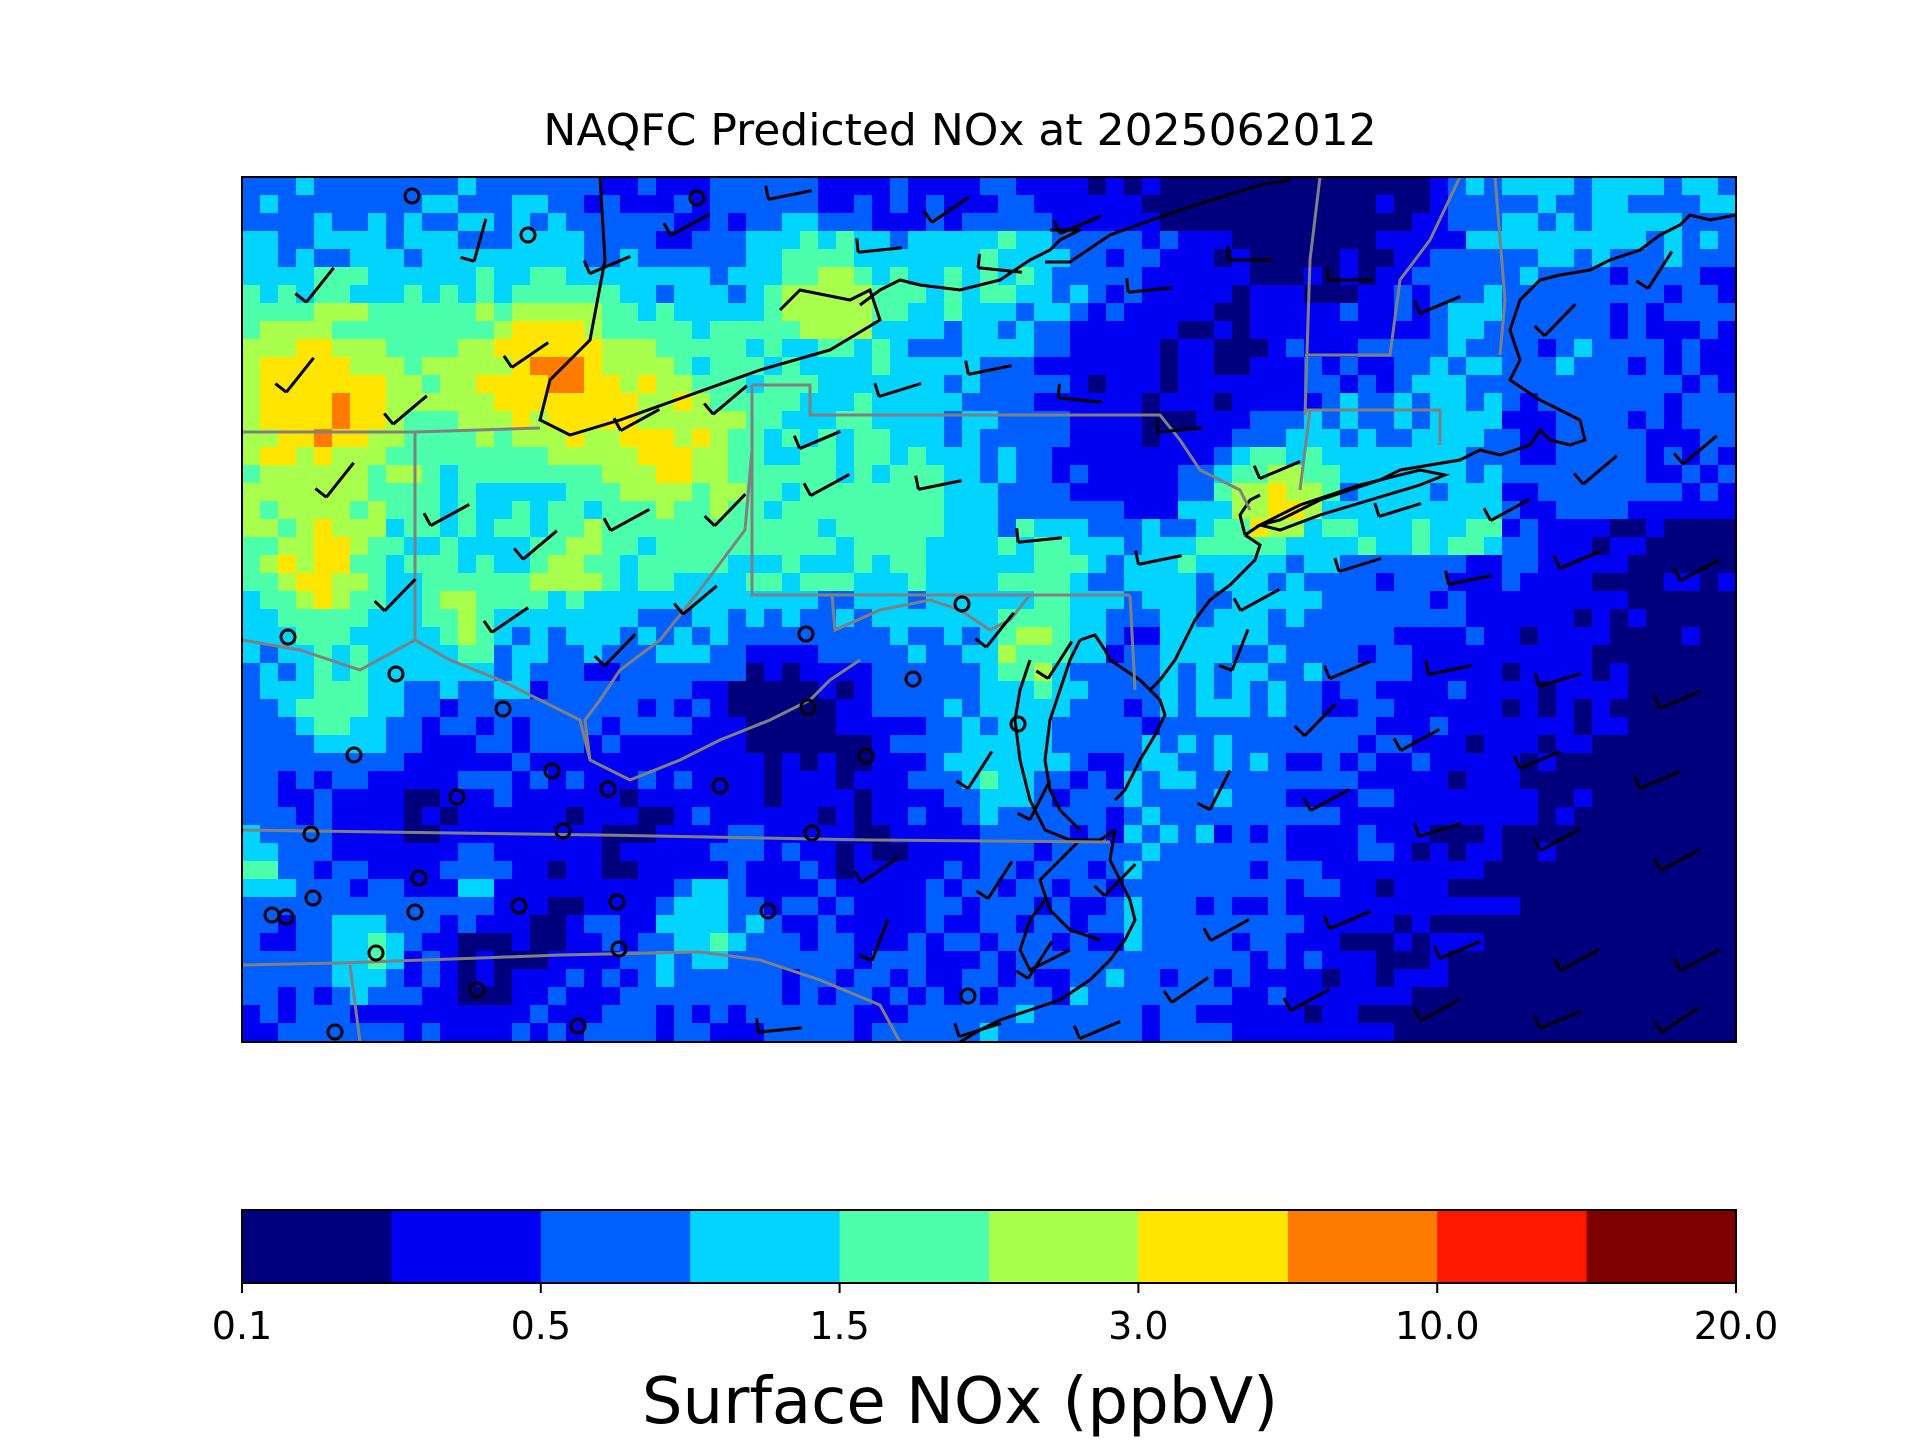 The width and height of the screenshot is (1920, 1440). What do you see at coordinates (839, 1326) in the screenshot?
I see `colorbar-tick-label: 1.5` at bounding box center [839, 1326].